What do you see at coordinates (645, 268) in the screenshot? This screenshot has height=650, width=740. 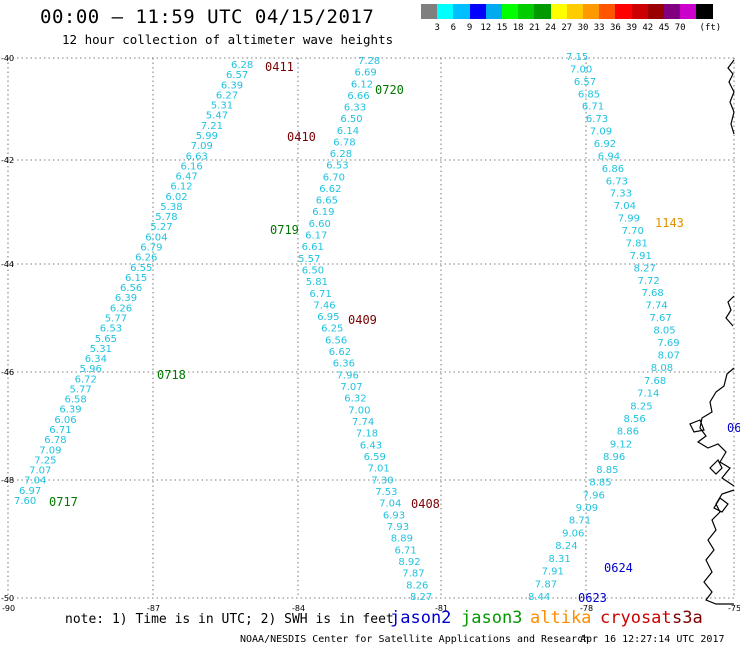 I see `swh-value: 8.27` at bounding box center [645, 268].